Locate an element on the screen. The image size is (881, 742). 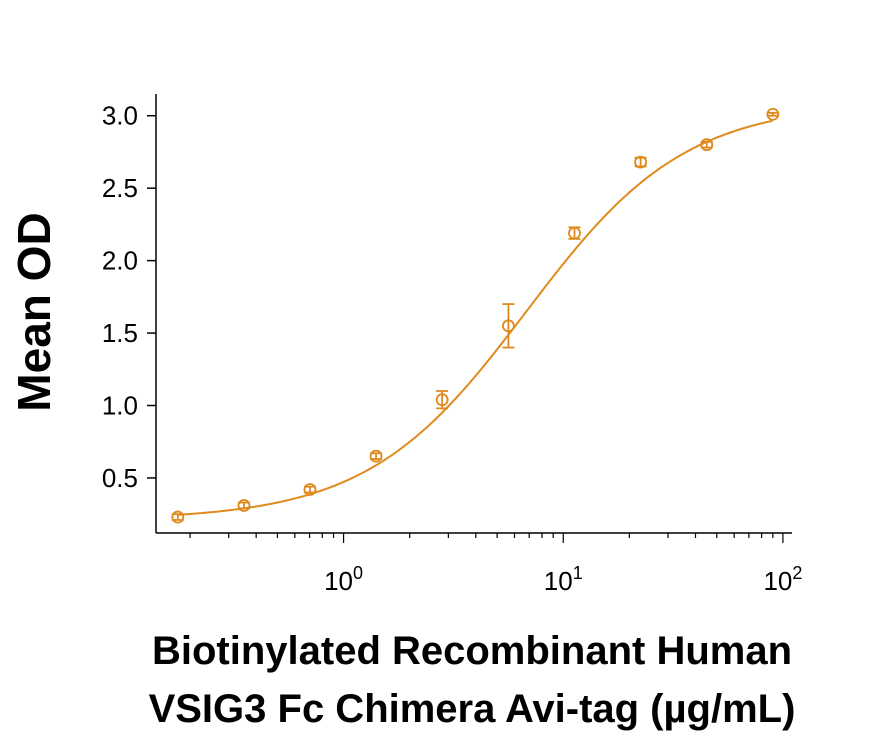
y-tick-label: 2.5 is located at coordinates (120, 188).